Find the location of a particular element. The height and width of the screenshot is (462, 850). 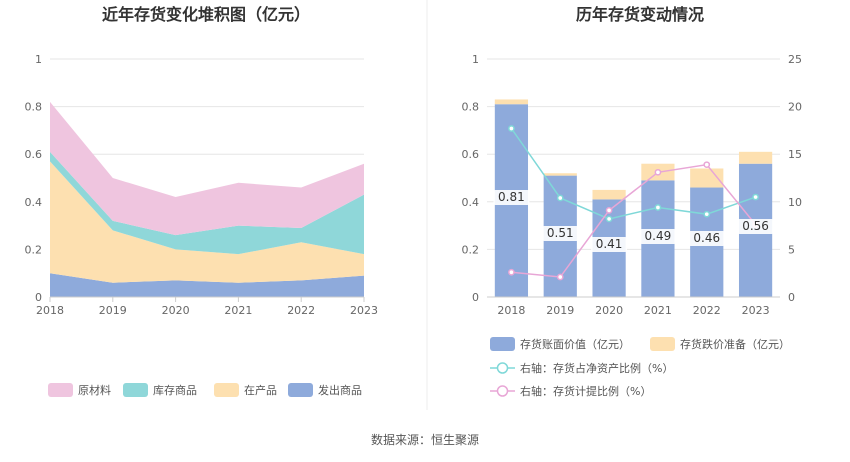

bar-value-label: 0.49 is located at coordinates (658, 236).